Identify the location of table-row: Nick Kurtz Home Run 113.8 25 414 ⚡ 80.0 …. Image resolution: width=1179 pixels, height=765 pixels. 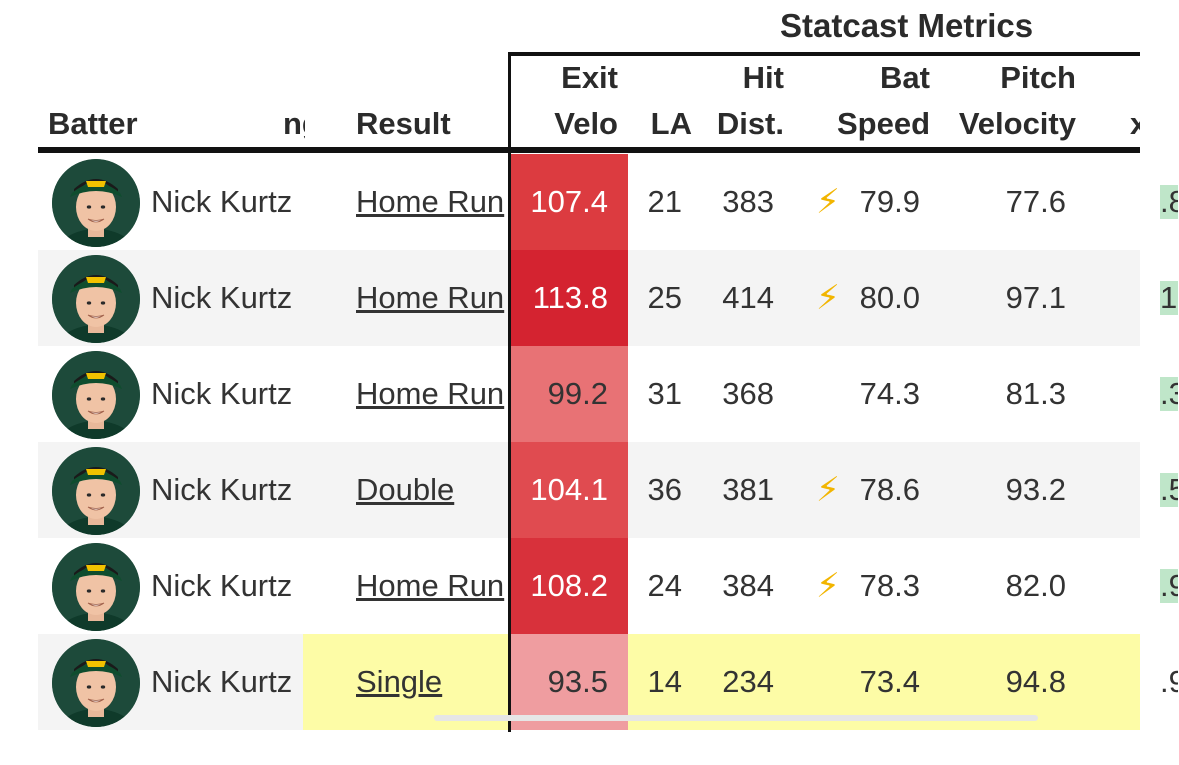
(608, 298).